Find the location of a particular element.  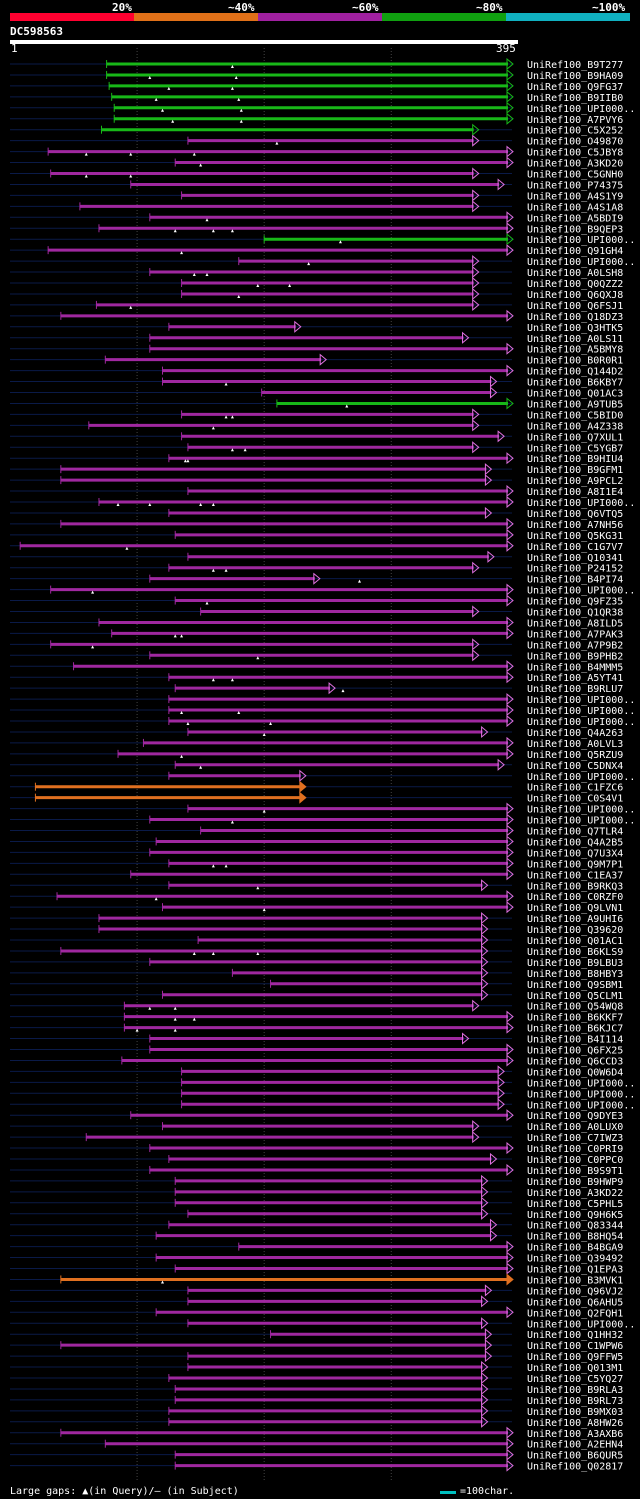

hit-row: UniRef100_A0LUX0 is located at coordinates (316, 1126).